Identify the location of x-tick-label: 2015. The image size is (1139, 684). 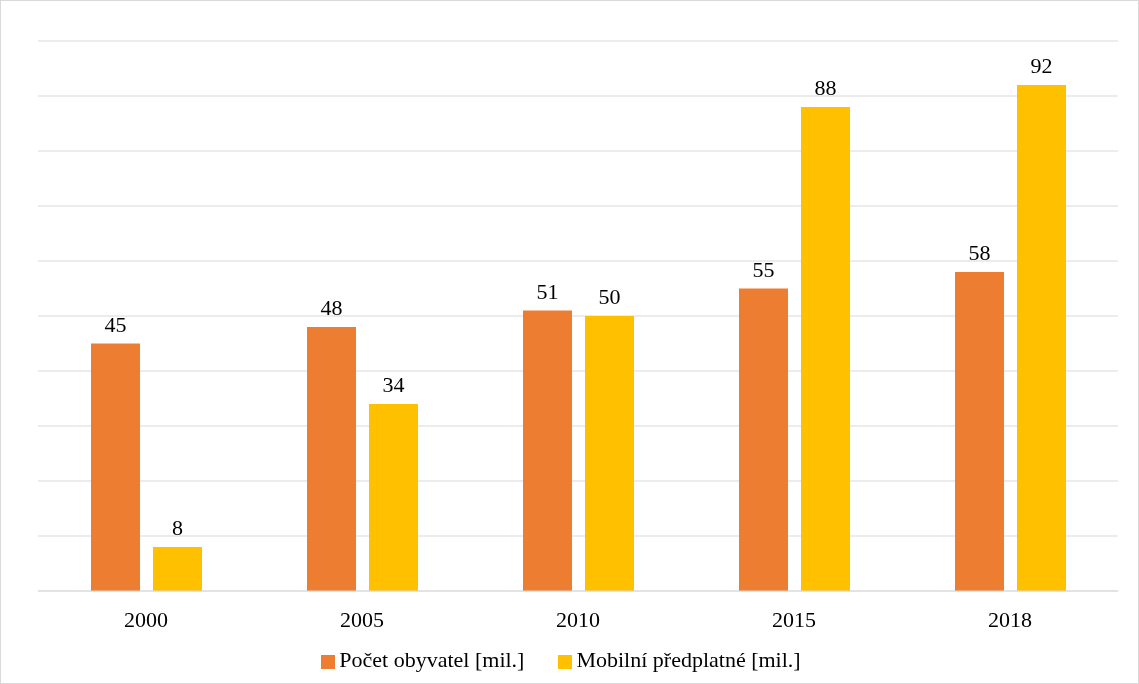
(794, 619).